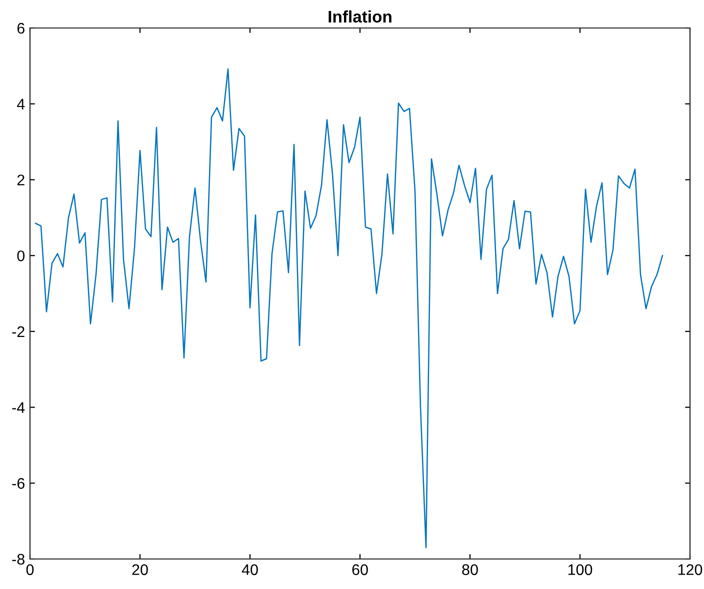 This screenshot has width=704, height=589. What do you see at coordinates (20, 104) in the screenshot?
I see `y-tick-label: 4` at bounding box center [20, 104].